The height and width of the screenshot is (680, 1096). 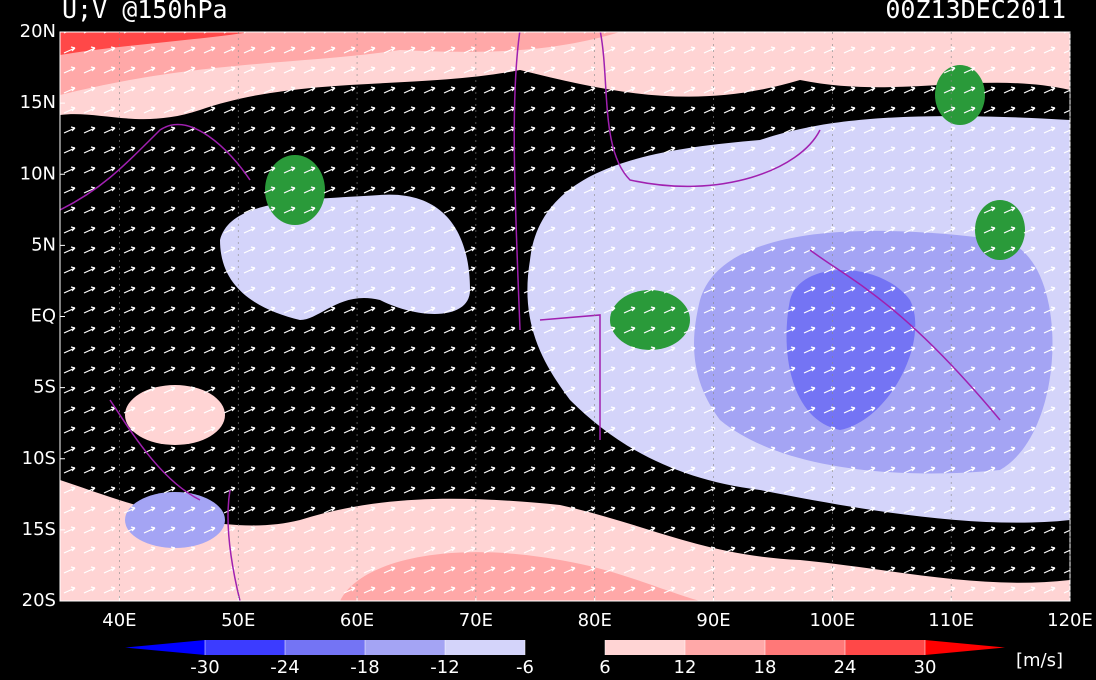 What do you see at coordinates (38, 31) in the screenshot?
I see `lat-tick-label: 20N` at bounding box center [38, 31].